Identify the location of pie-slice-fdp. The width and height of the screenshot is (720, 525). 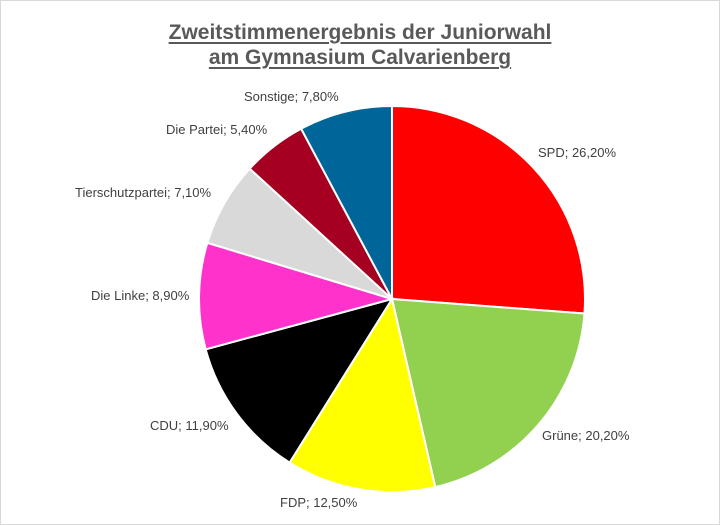
(362, 394).